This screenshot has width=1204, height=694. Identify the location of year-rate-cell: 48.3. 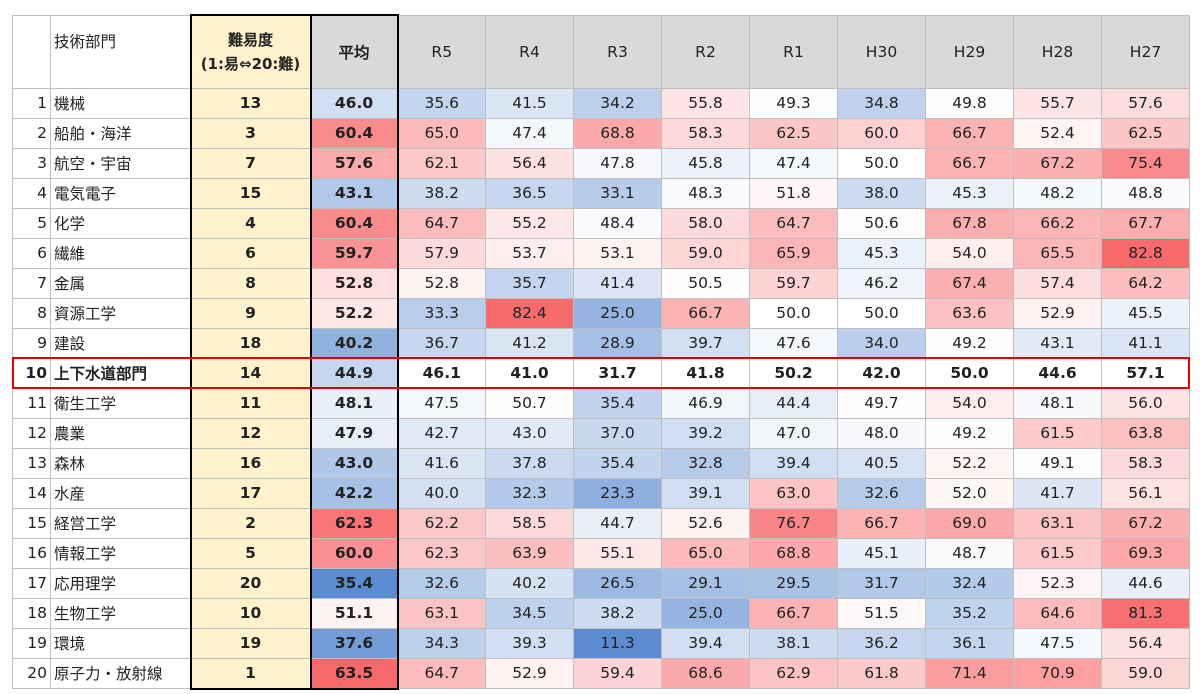
(705, 193).